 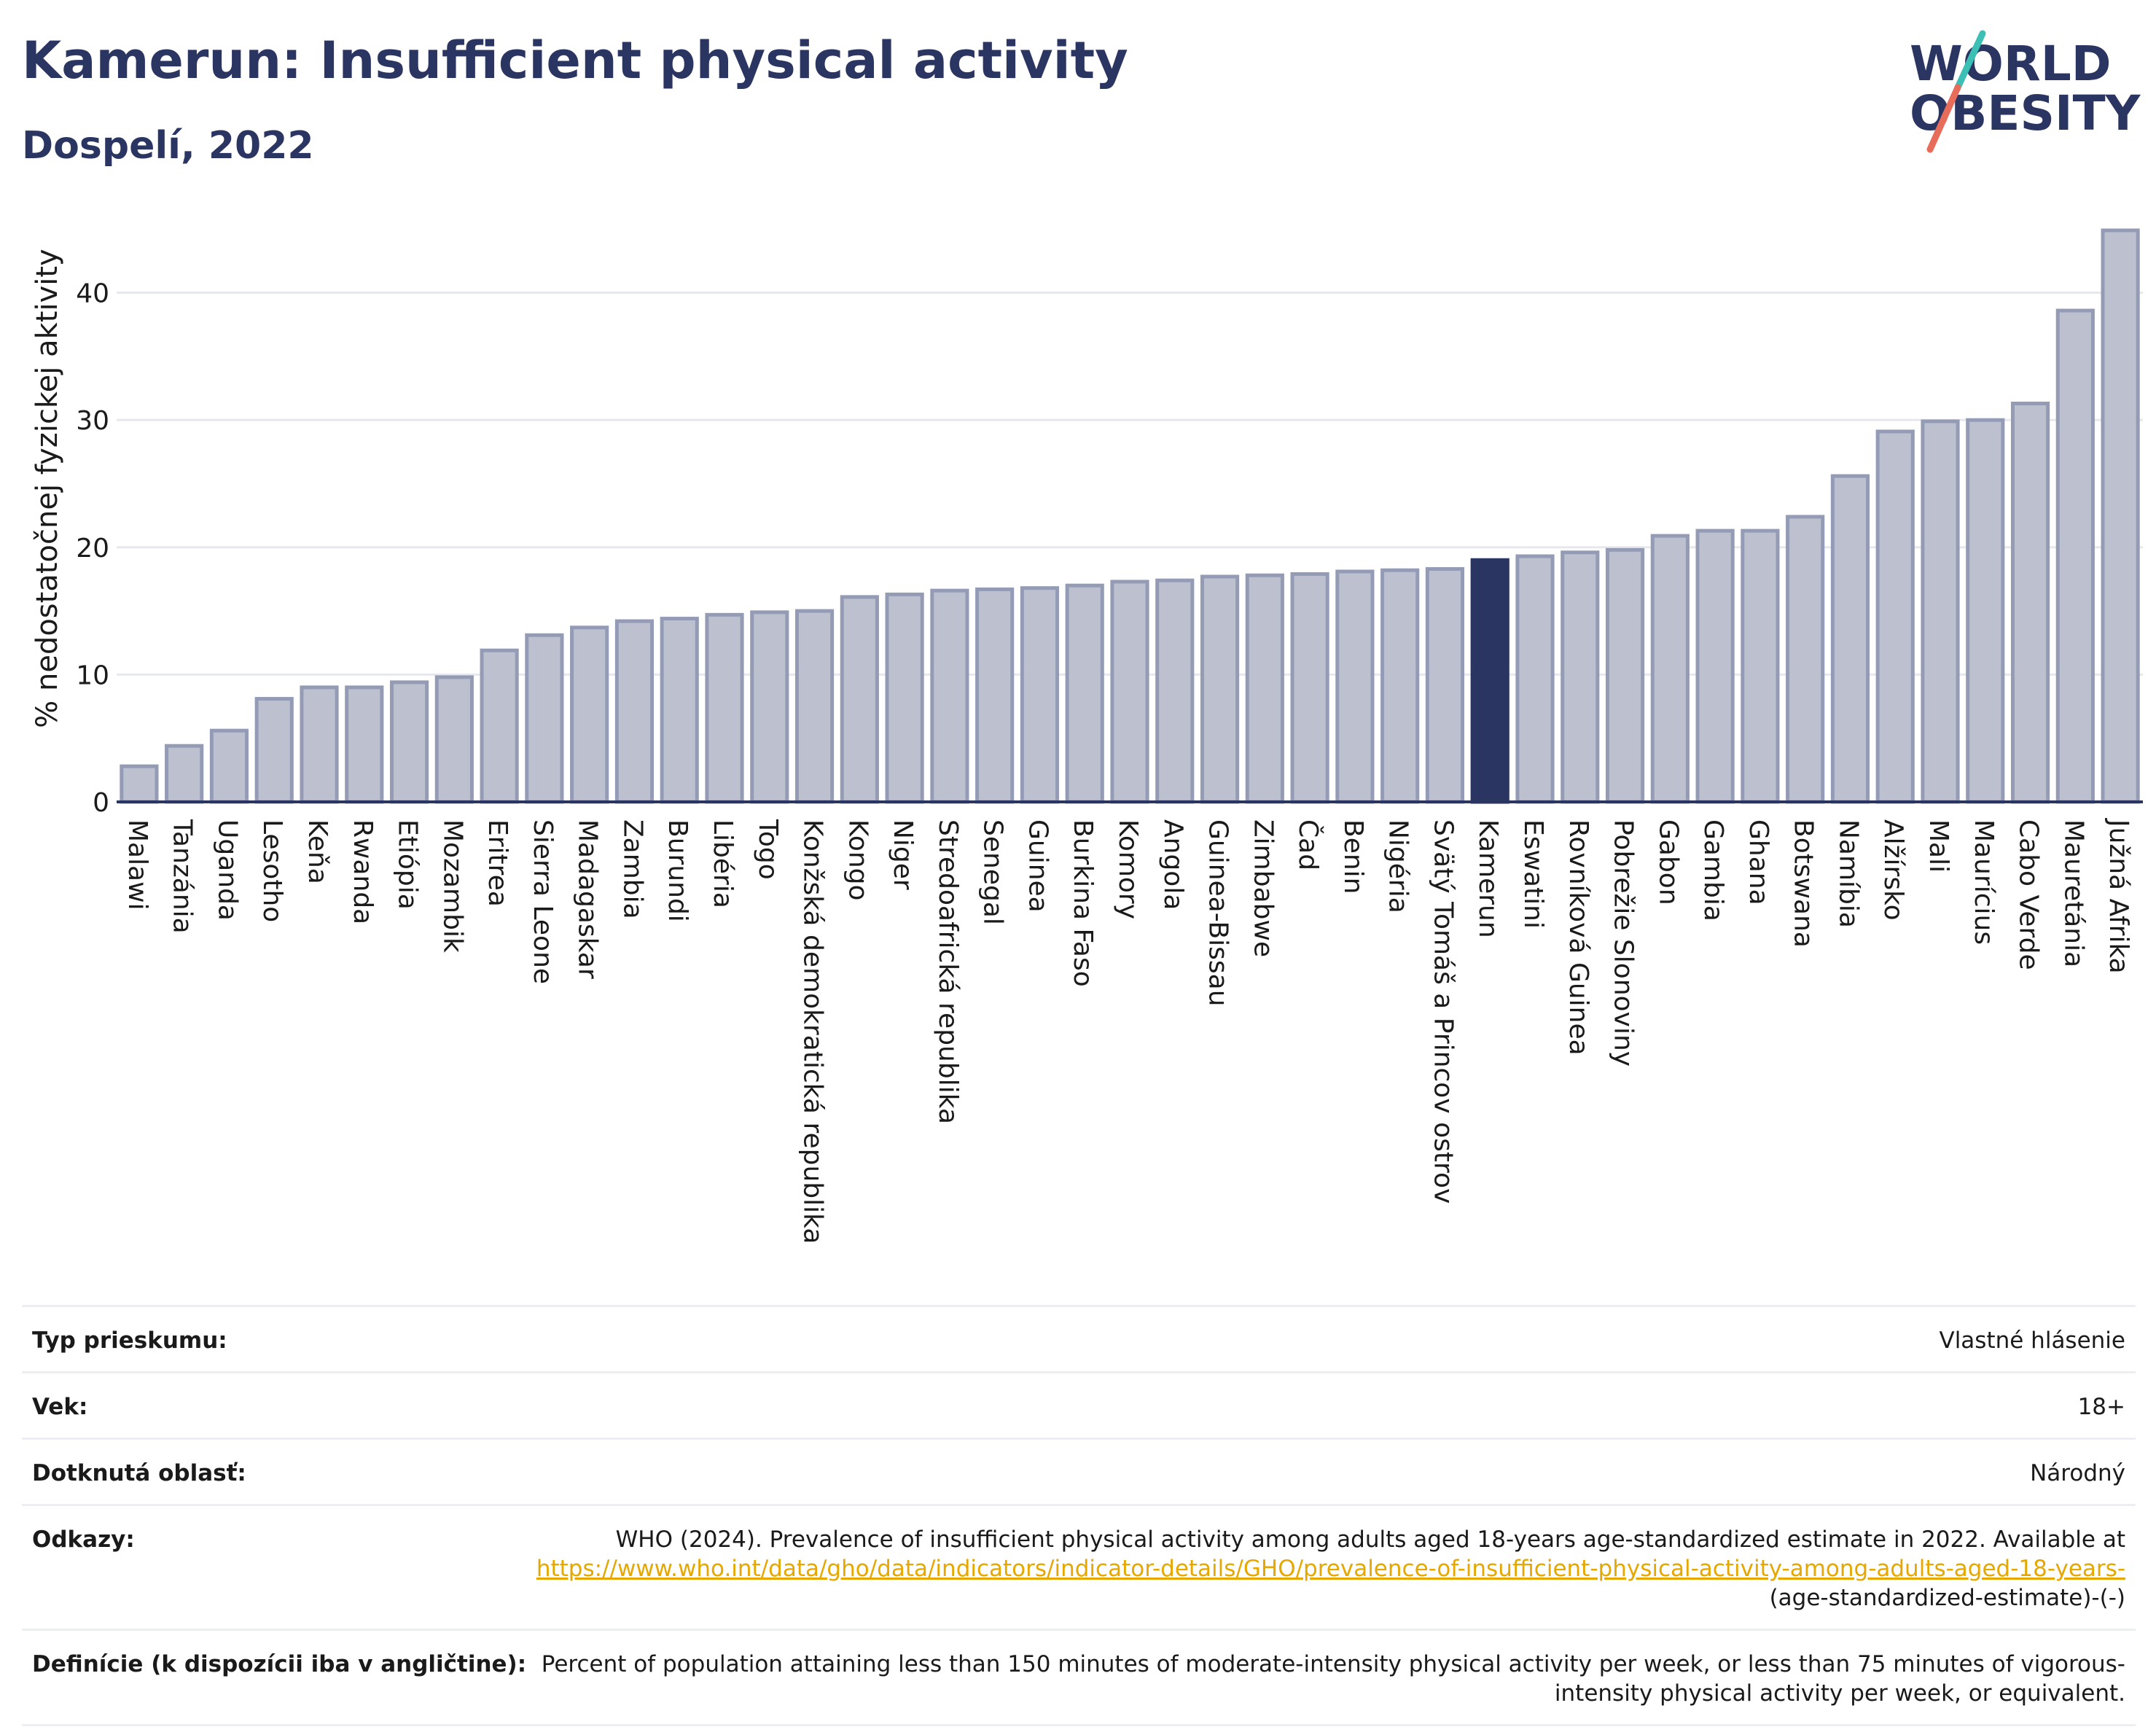 What do you see at coordinates (993, 872) in the screenshot?
I see `x-tick-label: Senegal` at bounding box center [993, 872].